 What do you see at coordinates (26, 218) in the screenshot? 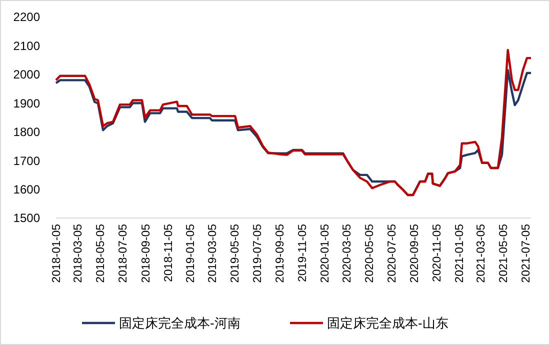
I see `y-tick-label: 1500` at bounding box center [26, 218].